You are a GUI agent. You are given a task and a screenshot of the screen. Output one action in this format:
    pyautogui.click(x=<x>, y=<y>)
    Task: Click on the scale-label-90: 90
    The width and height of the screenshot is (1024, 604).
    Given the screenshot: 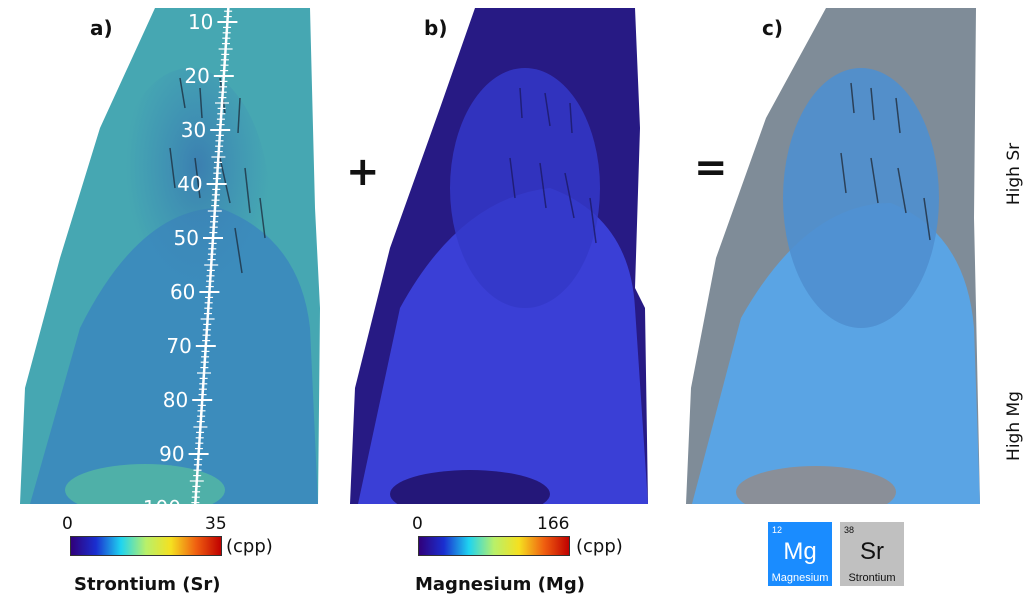 What is the action you would take?
    pyautogui.click(x=171, y=454)
    